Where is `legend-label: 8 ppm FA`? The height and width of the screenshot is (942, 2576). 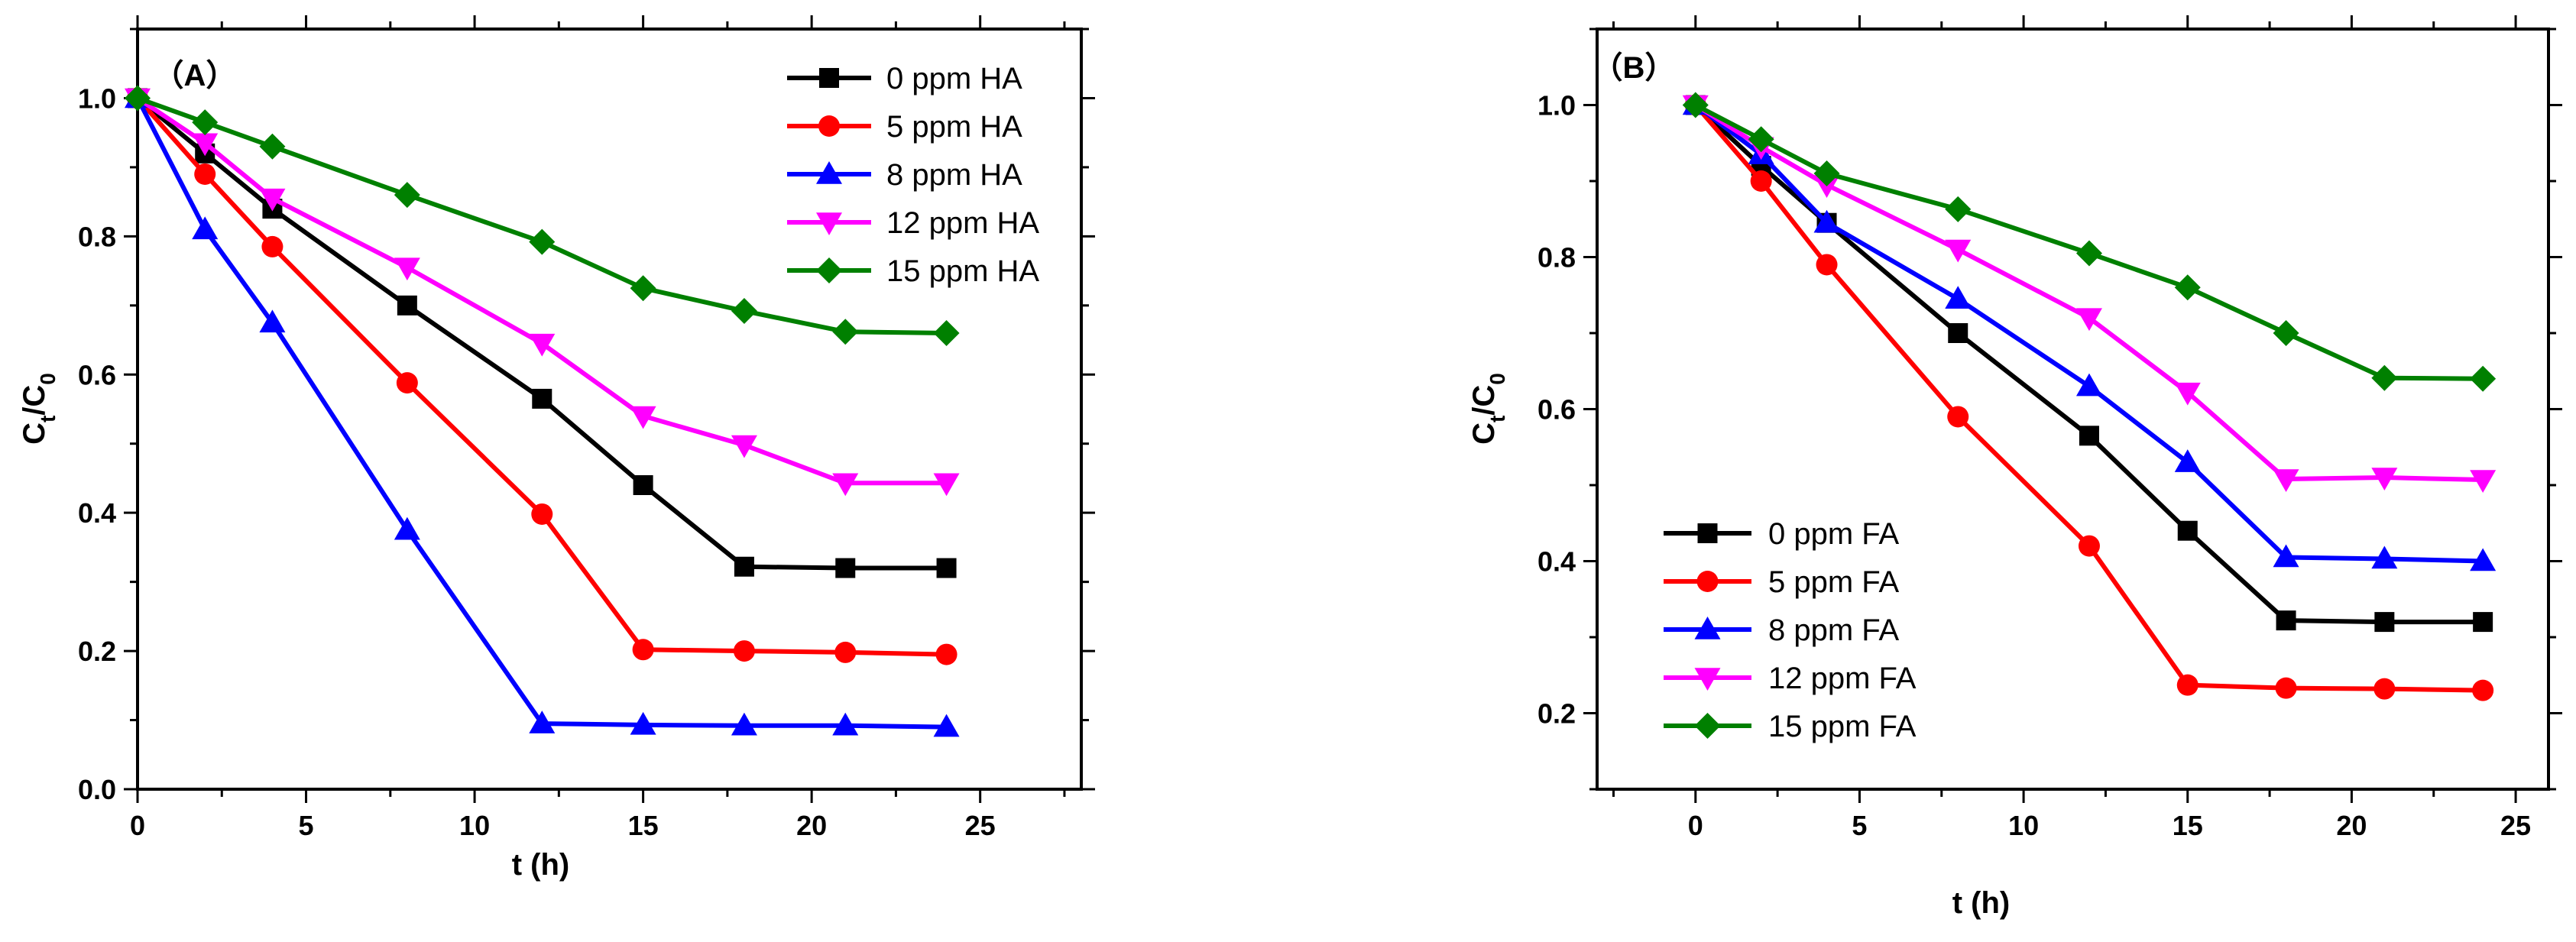
legend-label: 8 ppm FA is located at coordinates (1834, 630).